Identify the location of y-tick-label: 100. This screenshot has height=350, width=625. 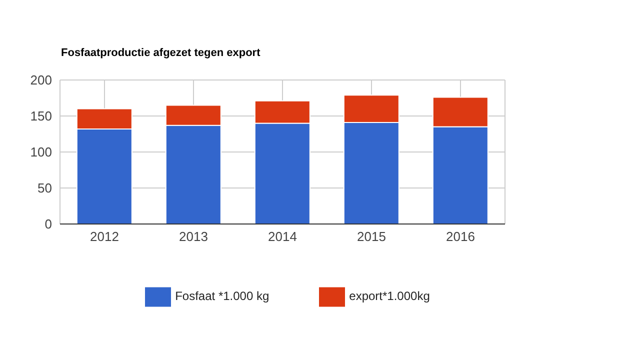
(41, 152).